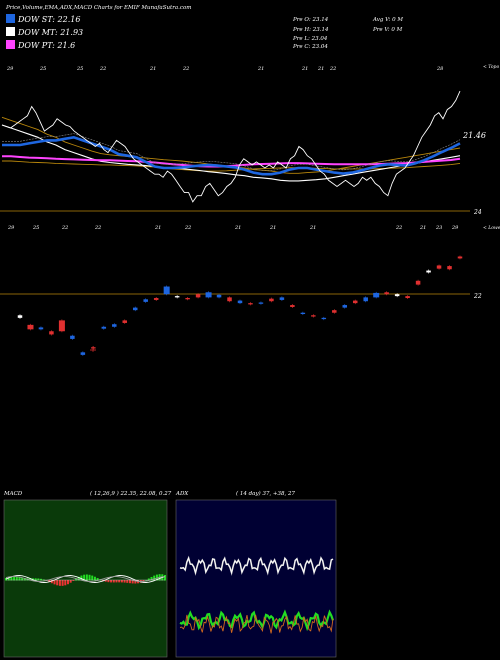  What do you see at coordinates (310, 47) in the screenshot?
I see `prev-close: Pre C: 23.04` at bounding box center [310, 47].